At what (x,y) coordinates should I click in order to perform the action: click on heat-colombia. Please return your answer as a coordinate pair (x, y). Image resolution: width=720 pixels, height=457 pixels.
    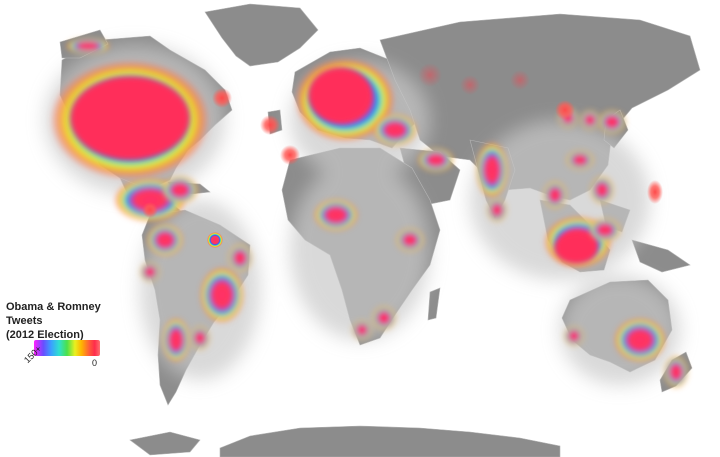
    Looking at the image, I should click on (165, 240).